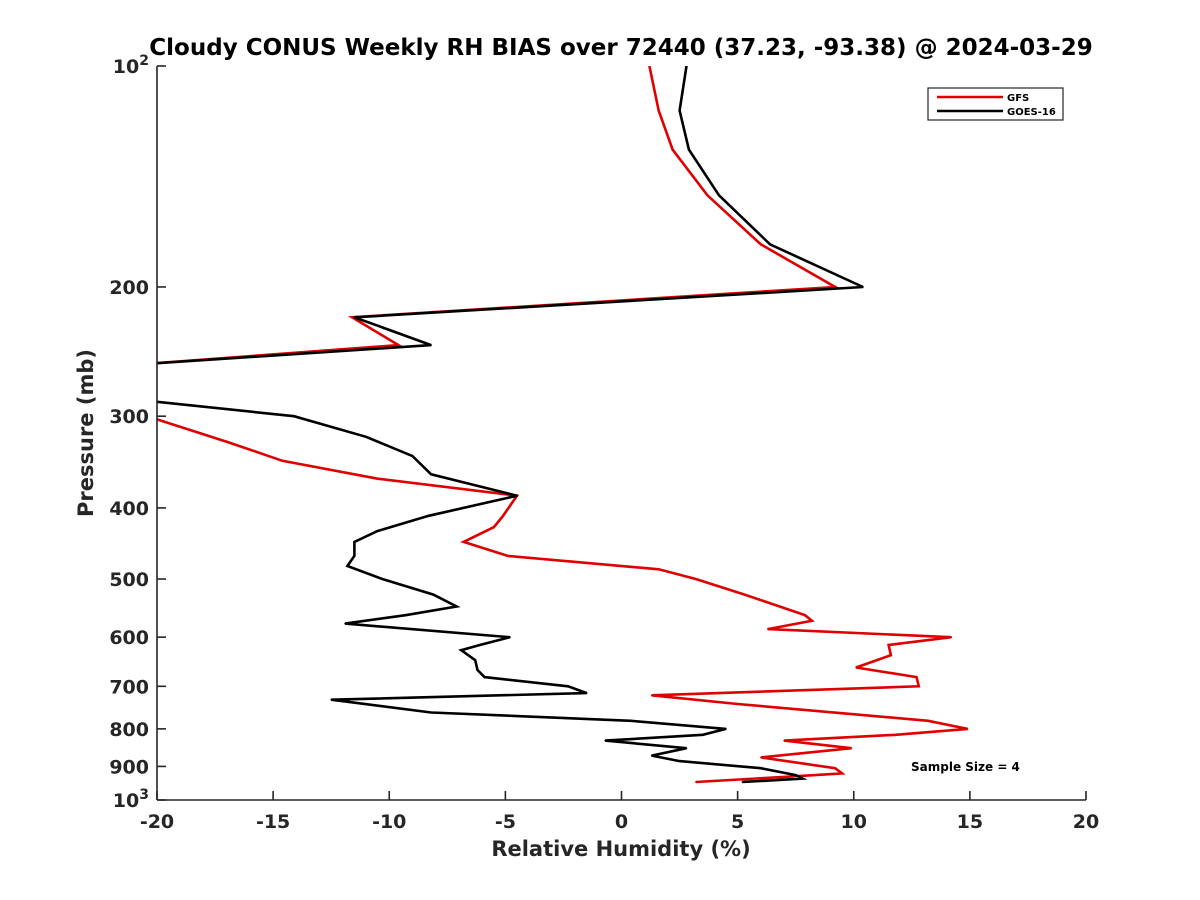 Image resolution: width=1200 pixels, height=900 pixels. I want to click on y-tick-label: 700, so click(129, 687).